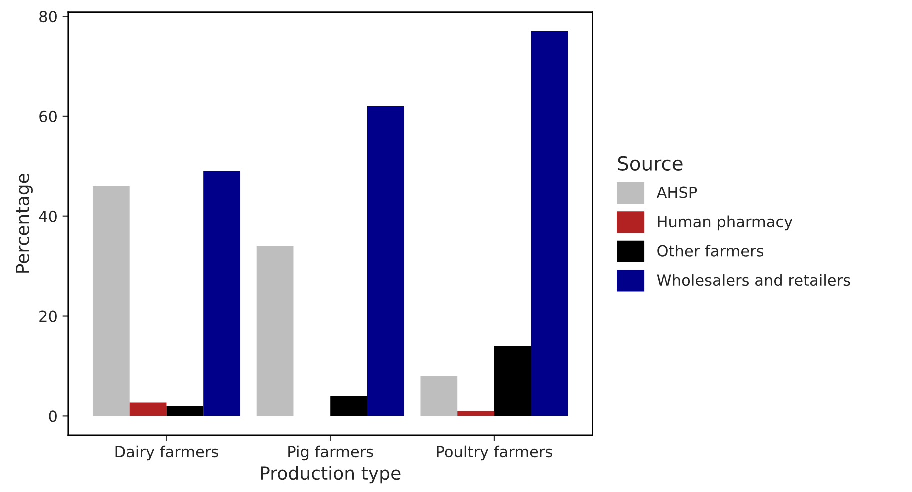 Image resolution: width=912 pixels, height=492 pixels. What do you see at coordinates (167, 453) in the screenshot?
I see `x-tick-label: Dairy farmers` at bounding box center [167, 453].